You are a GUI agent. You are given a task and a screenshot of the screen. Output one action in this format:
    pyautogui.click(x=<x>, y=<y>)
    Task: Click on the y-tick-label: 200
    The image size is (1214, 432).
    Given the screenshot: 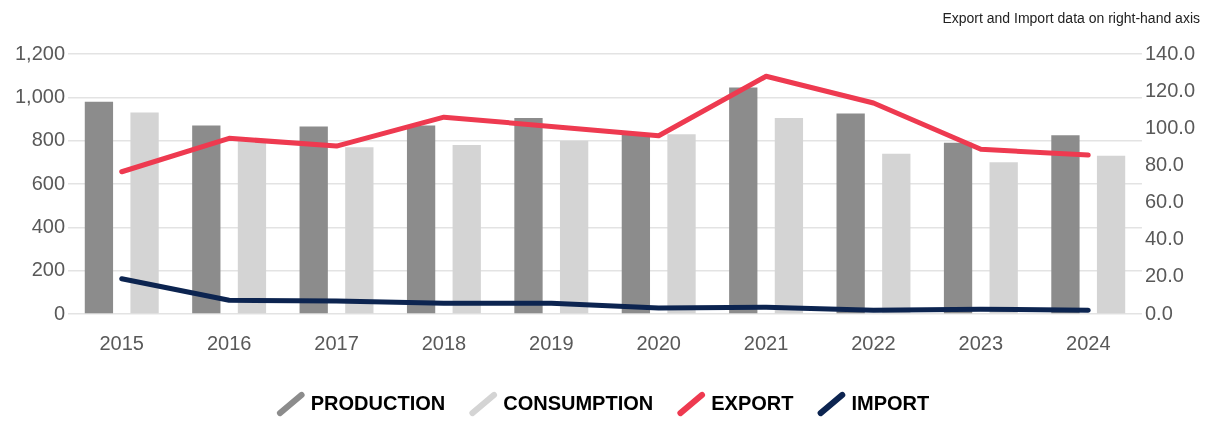 What is the action you would take?
    pyautogui.click(x=48, y=269)
    